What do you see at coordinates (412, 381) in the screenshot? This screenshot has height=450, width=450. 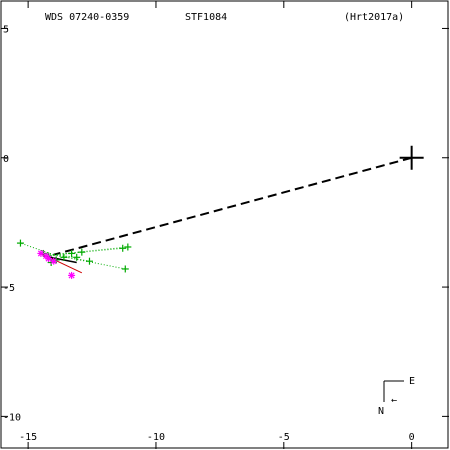 I see `compass-east-label: E` at bounding box center [412, 381].